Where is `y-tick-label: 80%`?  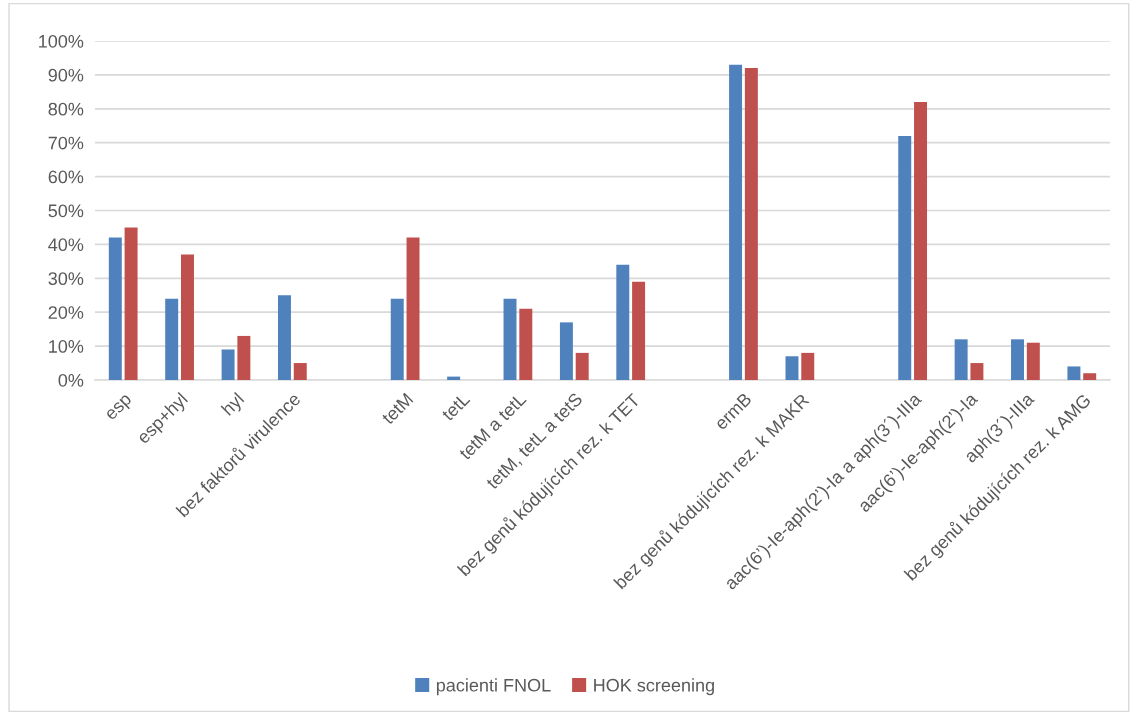
y-tick-label: 80% is located at coordinates (66, 109).